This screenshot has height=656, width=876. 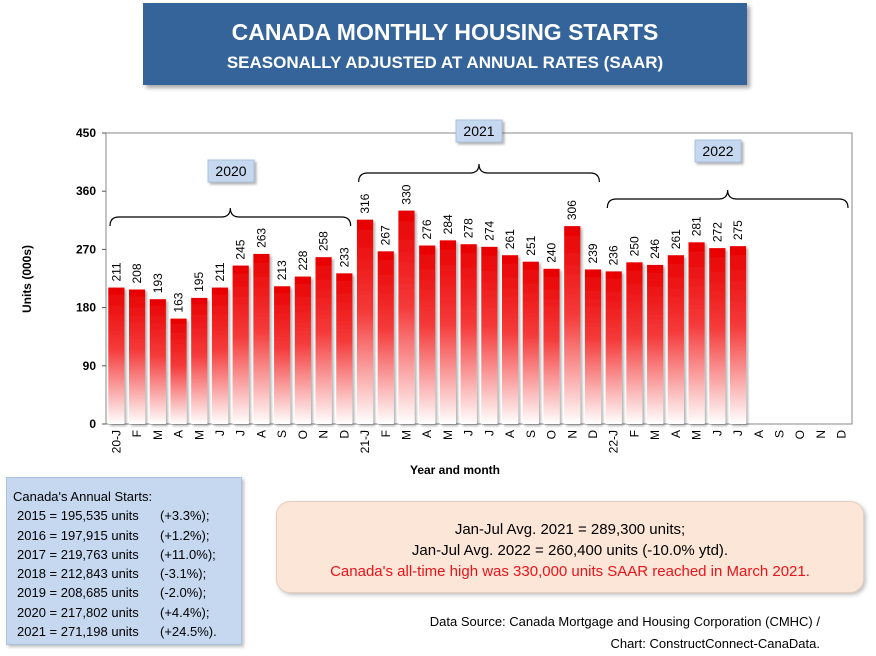 I want to click on bar-value-label: 281, so click(x=697, y=226).